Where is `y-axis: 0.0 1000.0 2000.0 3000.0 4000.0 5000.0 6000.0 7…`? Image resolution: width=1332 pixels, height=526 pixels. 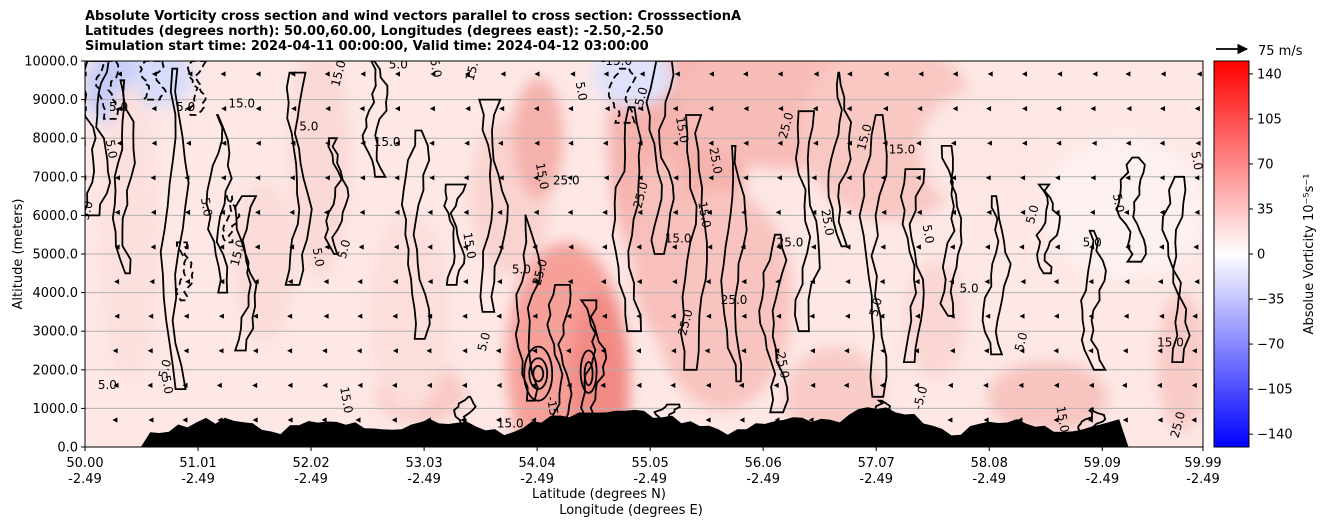 y-axis: 0.0 1000.0 2000.0 3000.0 4000.0 5000.0 6000.0 7… is located at coordinates (54, 255).